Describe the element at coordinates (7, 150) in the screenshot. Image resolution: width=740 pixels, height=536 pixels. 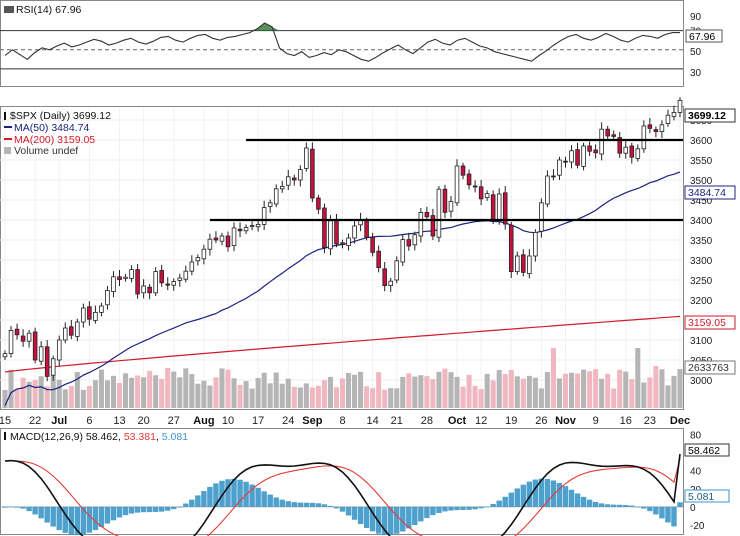
I see `volume-legend-swatch` at that location.